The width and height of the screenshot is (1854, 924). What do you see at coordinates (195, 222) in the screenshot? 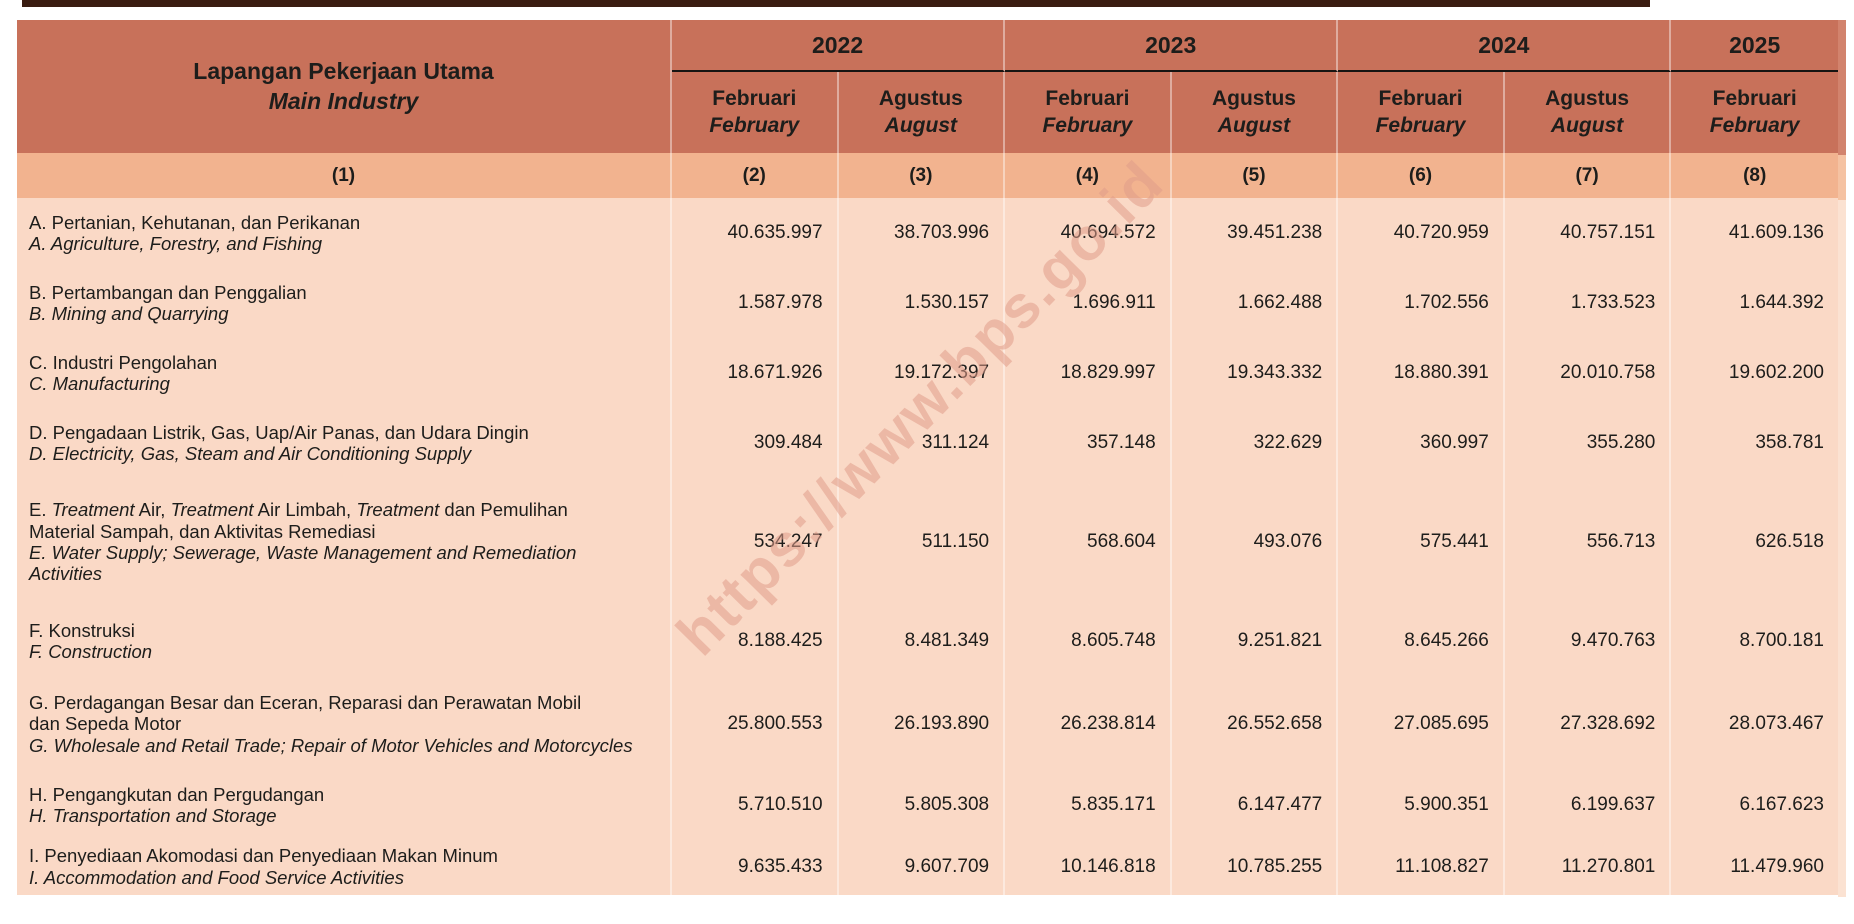
I see `row-label-id: A. Pertanian, Kehutanan, dan Perikanan` at bounding box center [195, 222].